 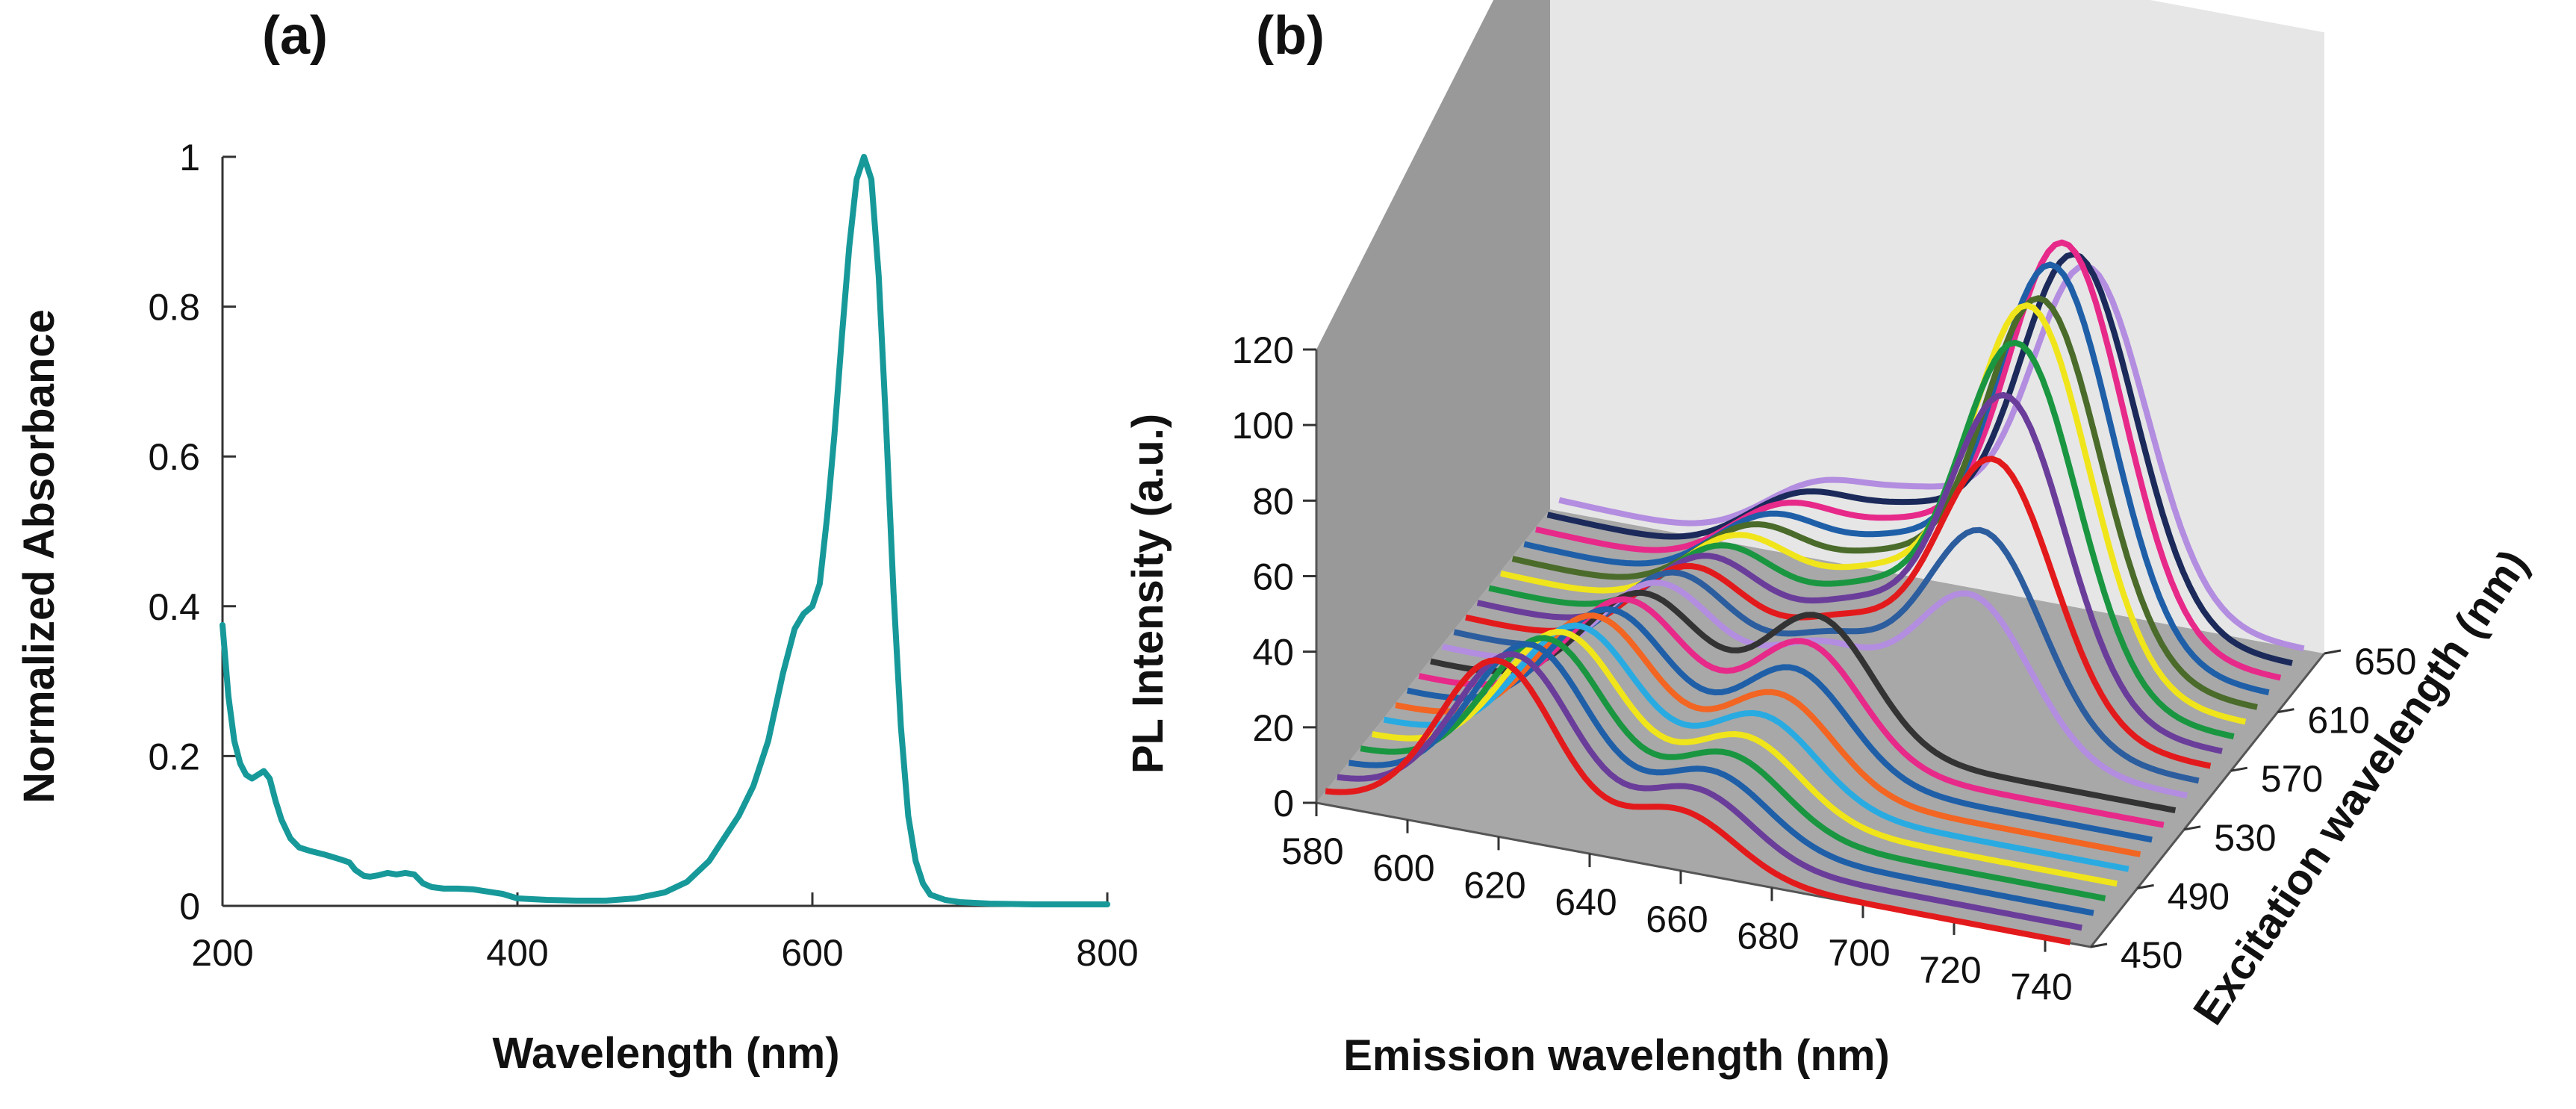 I want to click on panel-b-x-tick-label: 720, so click(x=1950, y=970).